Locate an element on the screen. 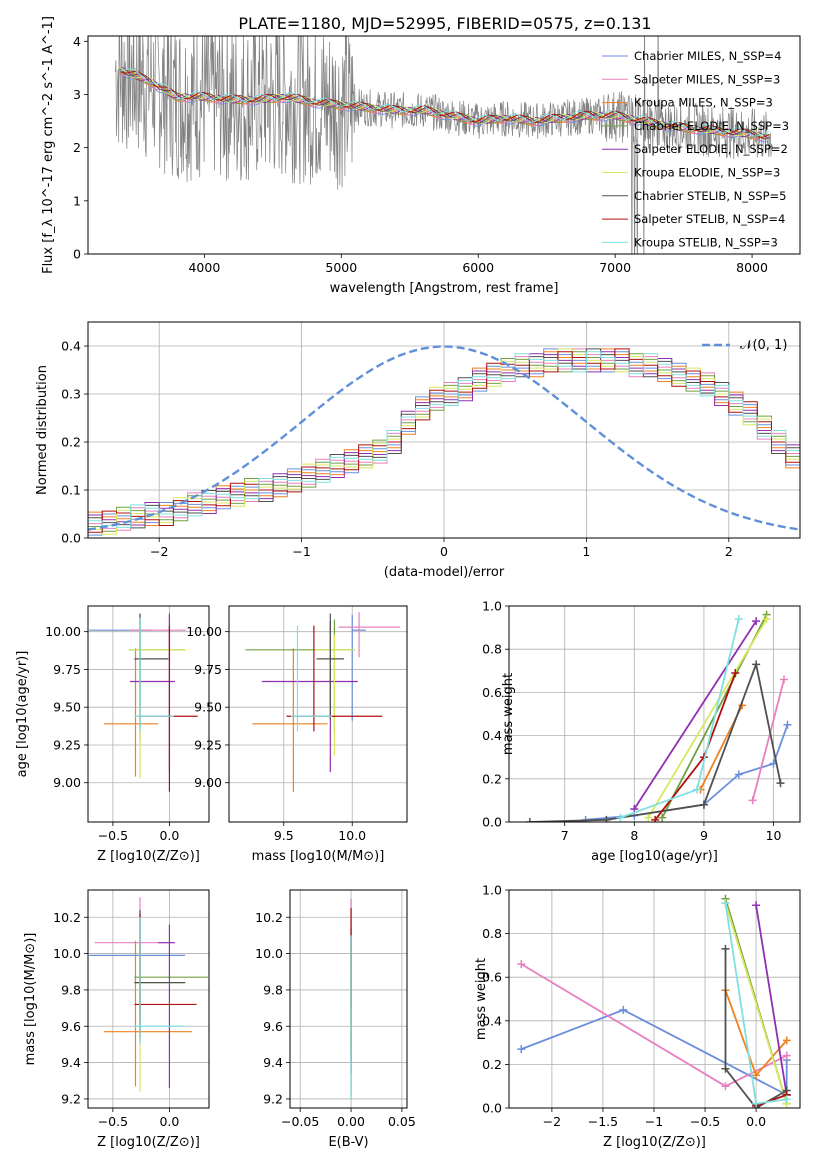 The width and height of the screenshot is (819, 1170). x-tick-label: −1 is located at coordinates (654, 1121).